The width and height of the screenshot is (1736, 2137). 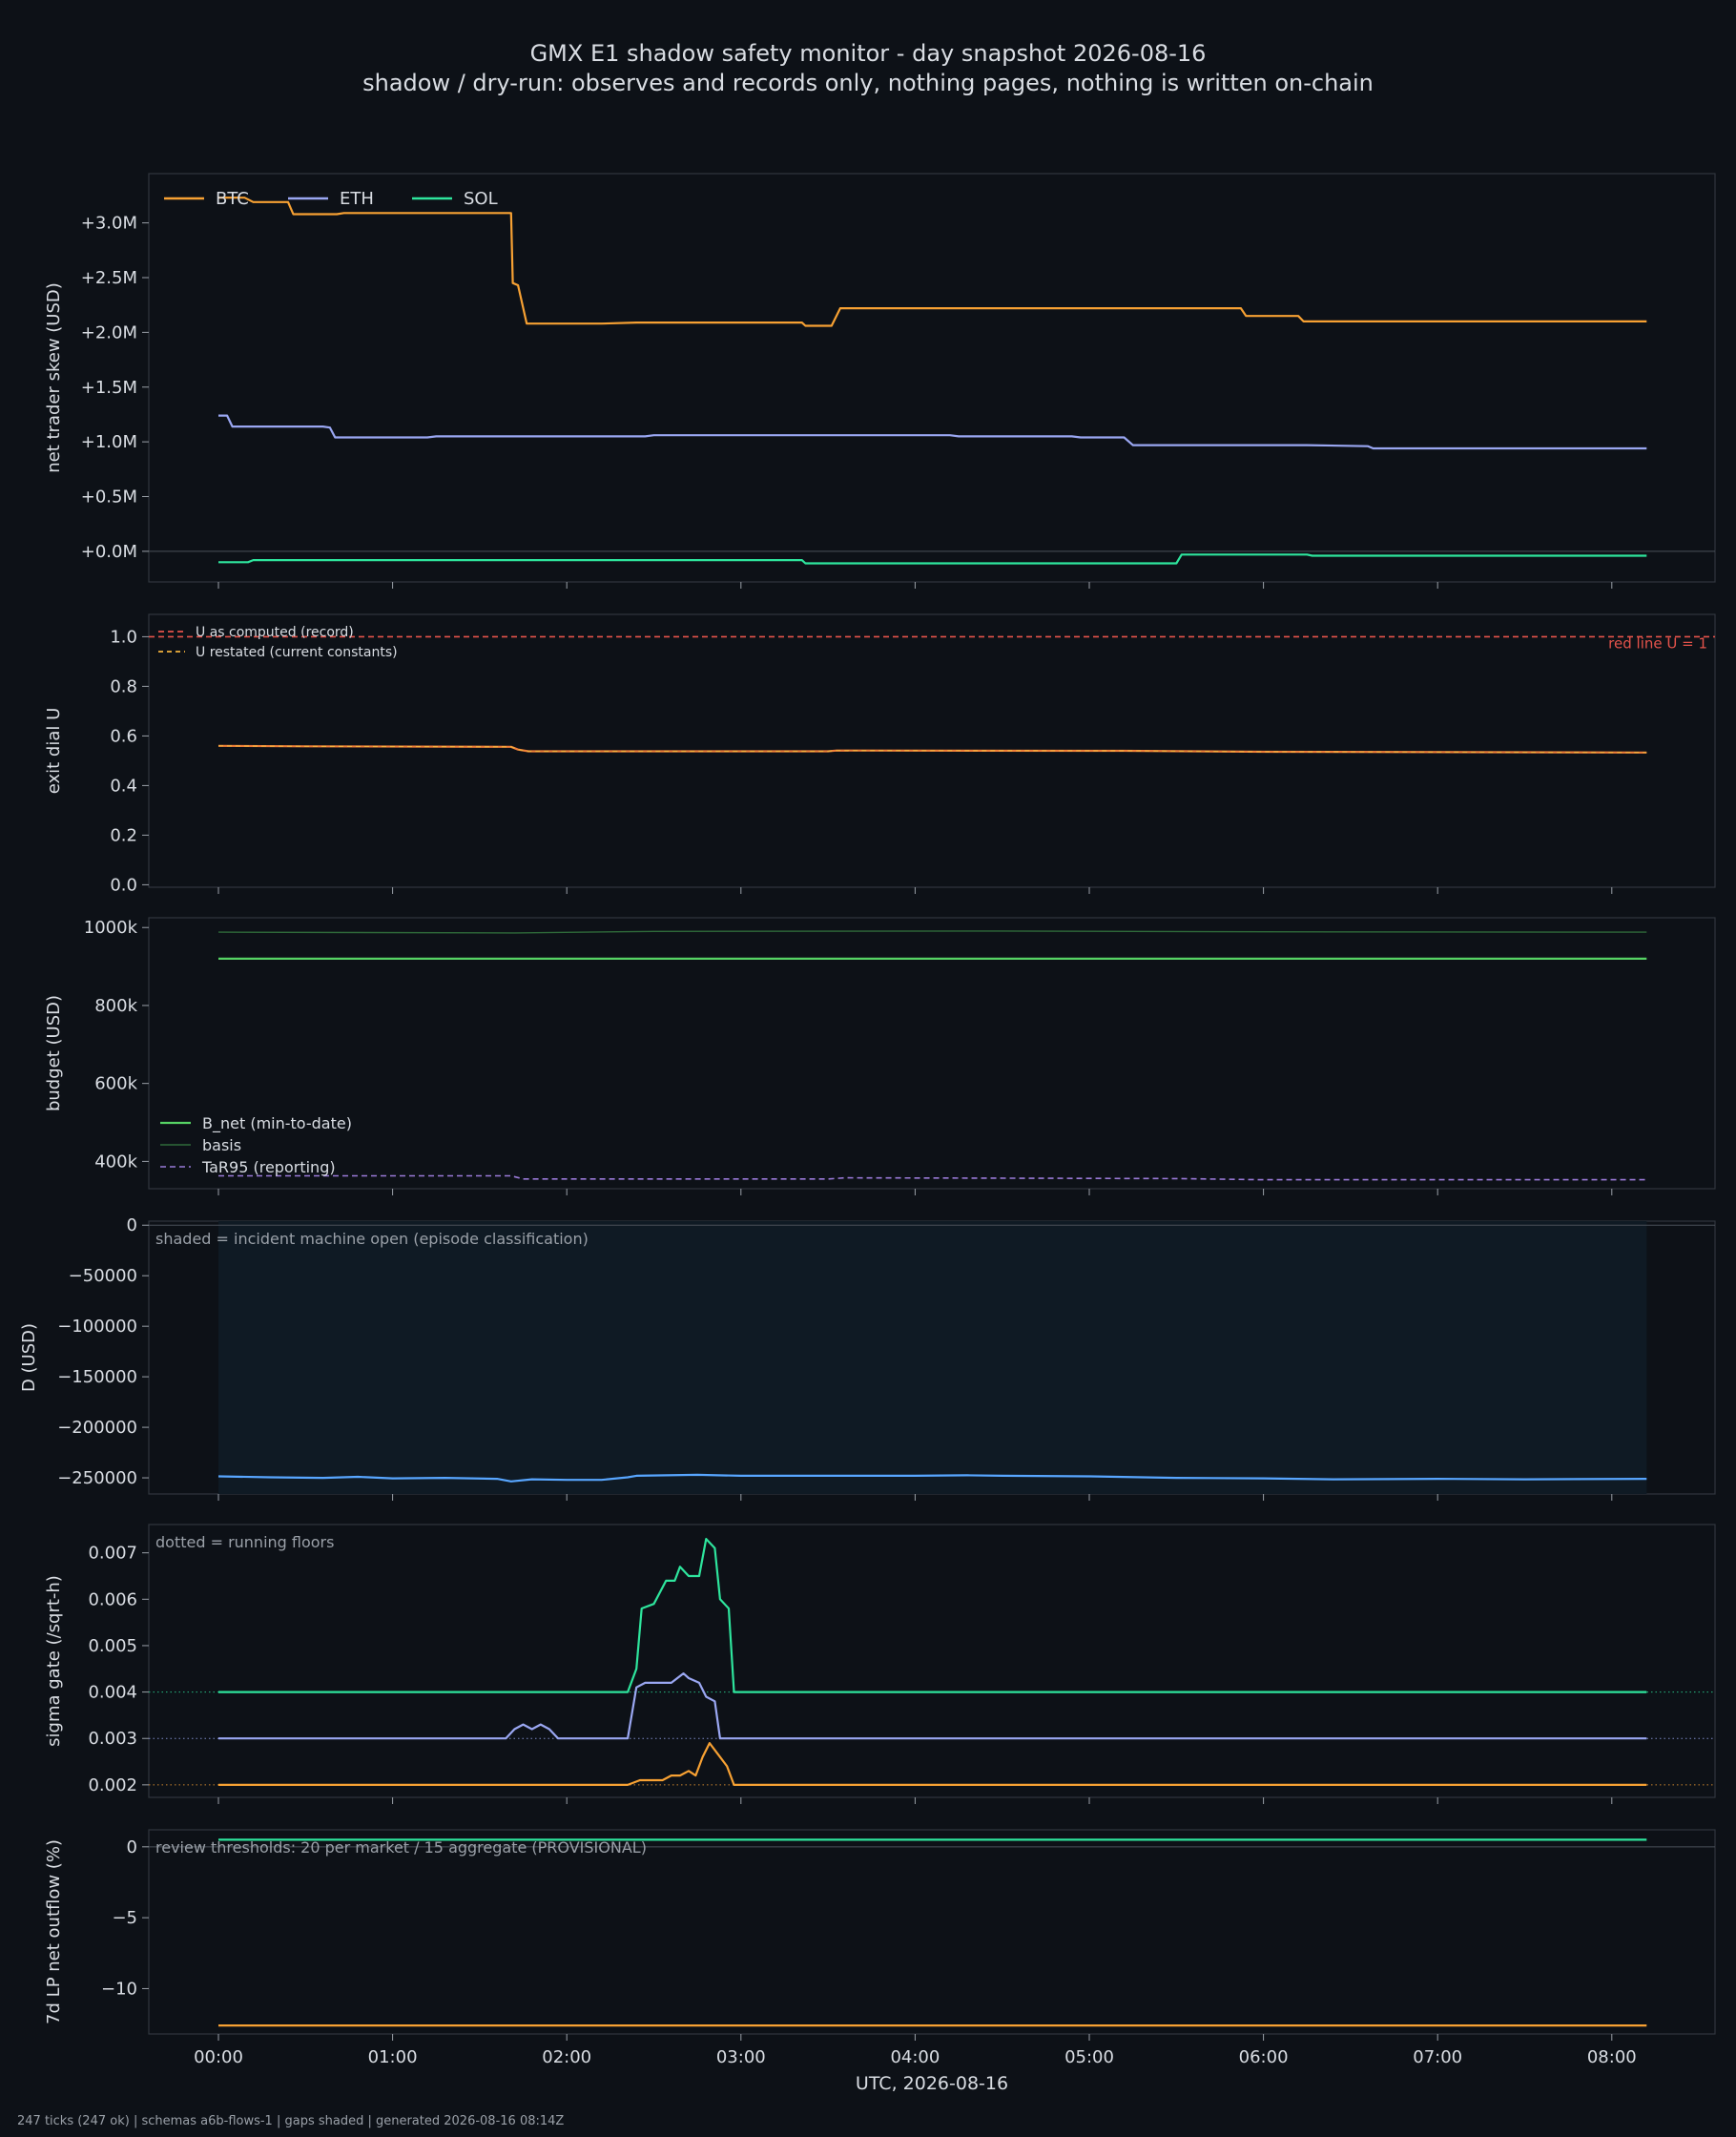 I want to click on y-tick-label: 1000k, so click(x=111, y=928).